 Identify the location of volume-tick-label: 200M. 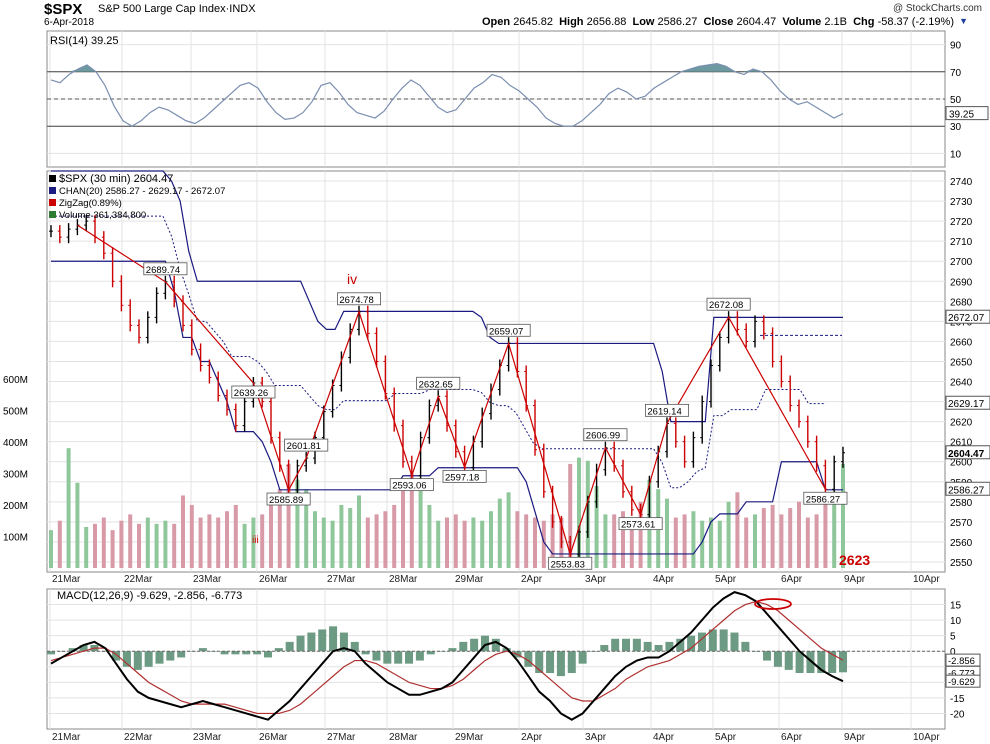
(15, 506).